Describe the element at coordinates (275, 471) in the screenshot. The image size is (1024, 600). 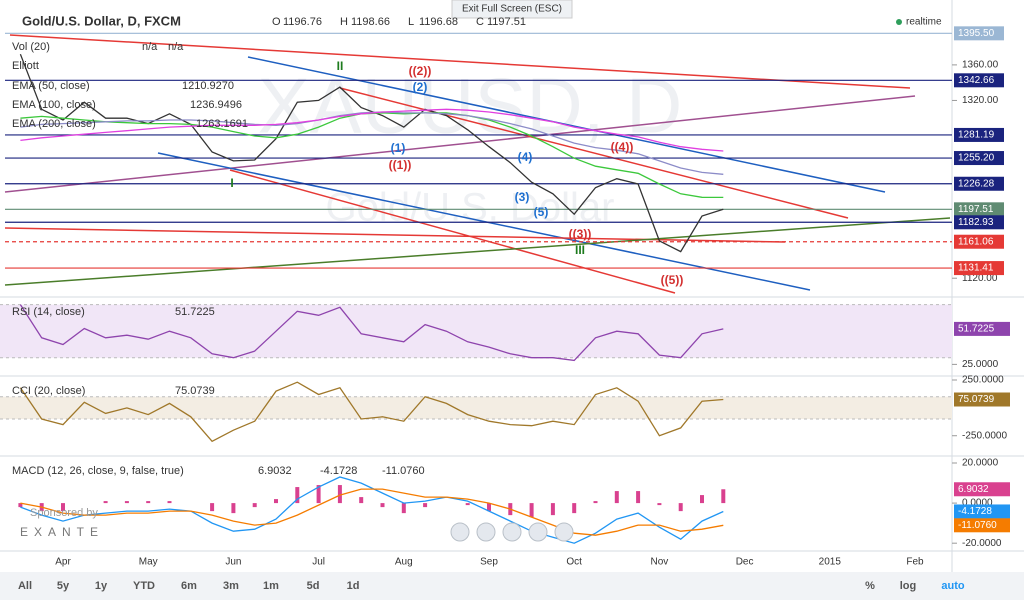
I see `pane-readout: 6.9032` at that location.